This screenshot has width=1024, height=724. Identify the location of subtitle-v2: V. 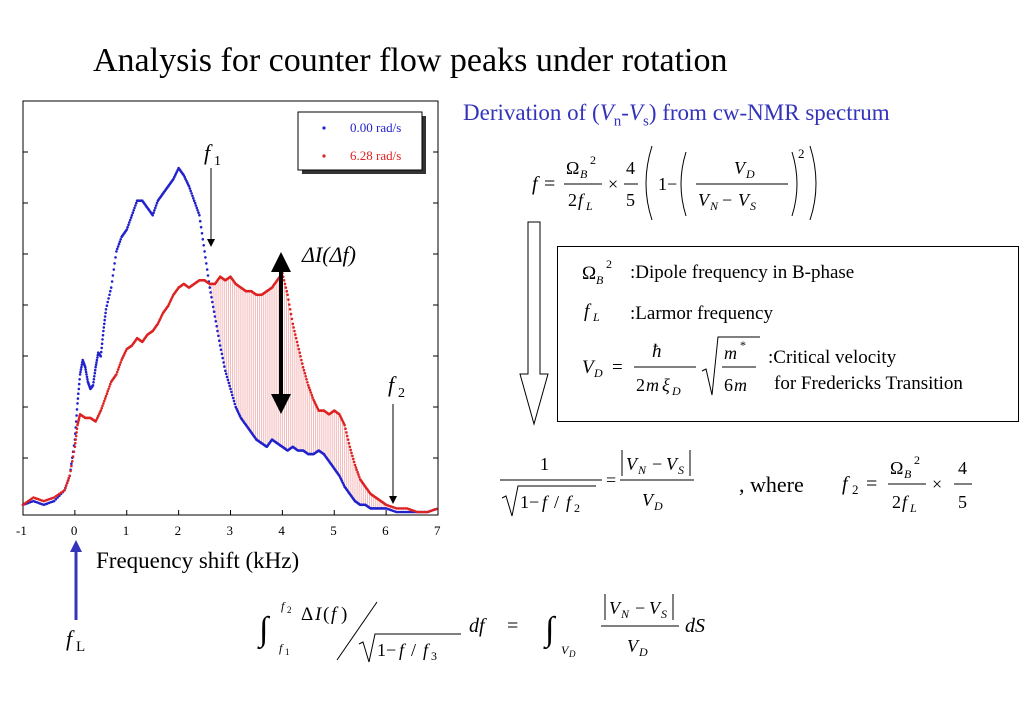
(635, 112).